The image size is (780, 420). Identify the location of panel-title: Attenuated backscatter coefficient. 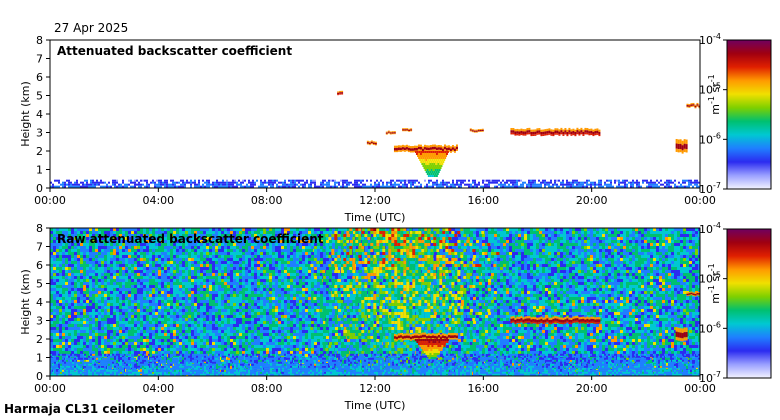
(174, 51).